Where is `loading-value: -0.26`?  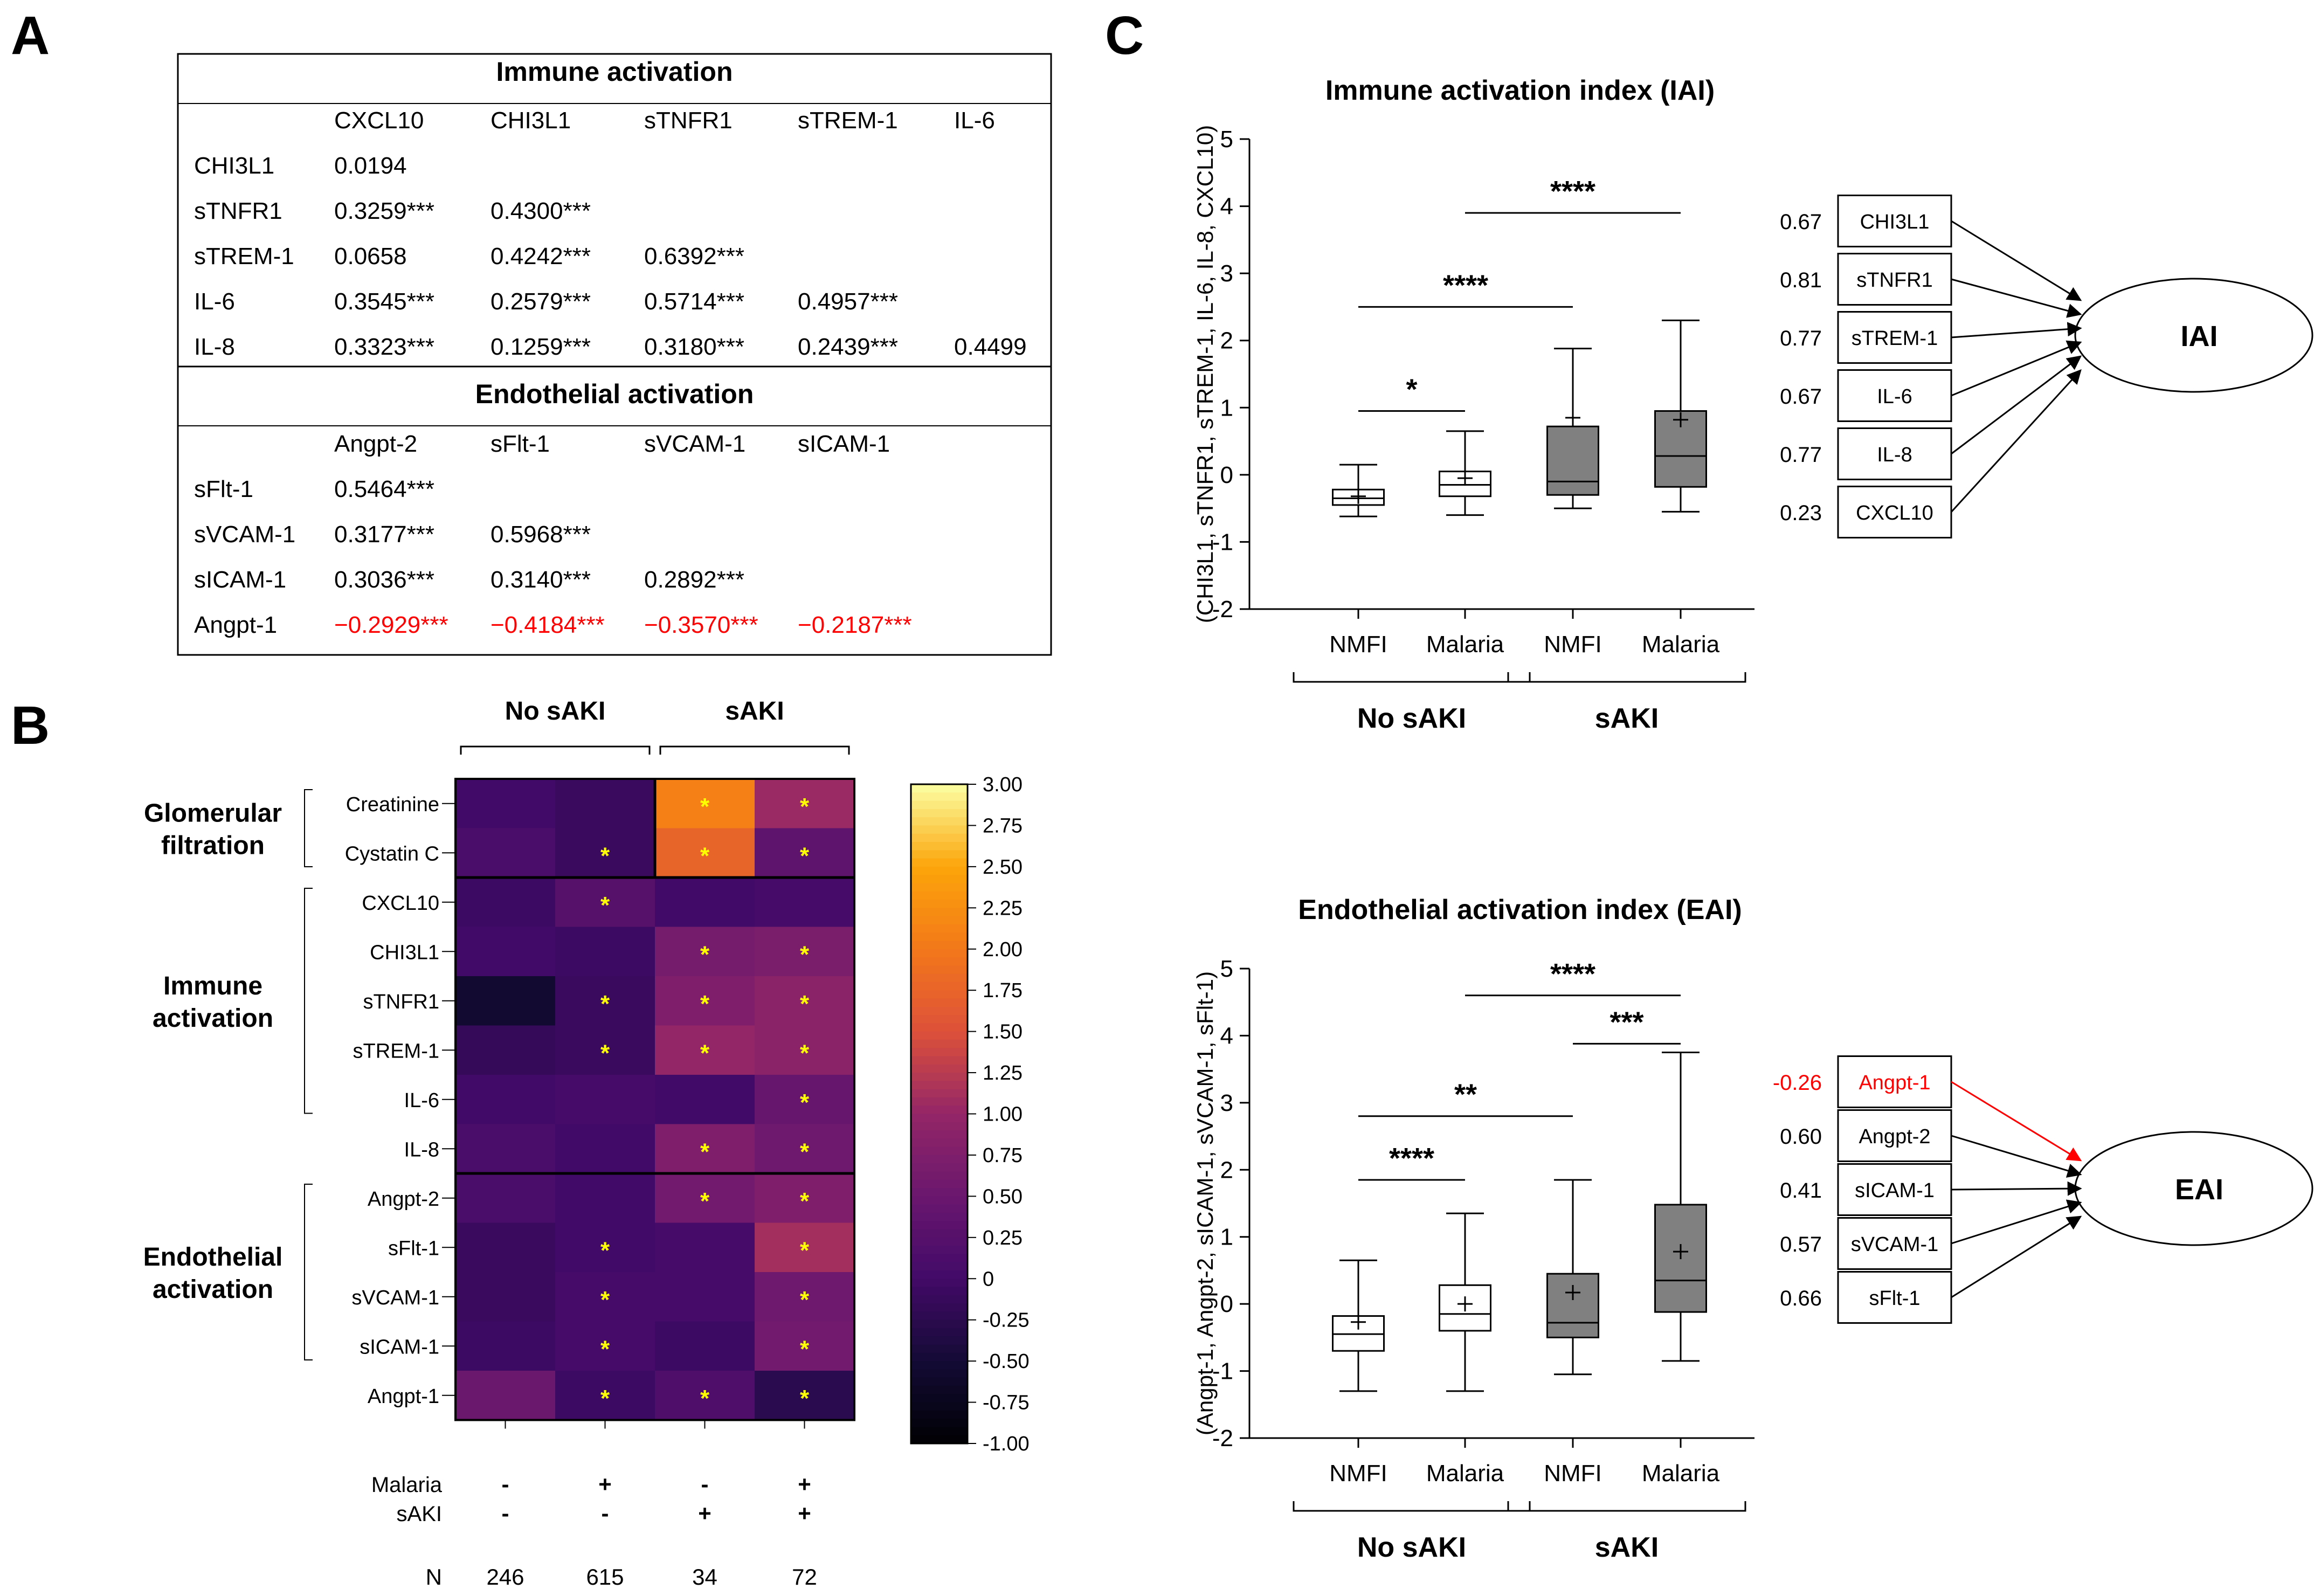
loading-value: -0.26 is located at coordinates (1797, 1083).